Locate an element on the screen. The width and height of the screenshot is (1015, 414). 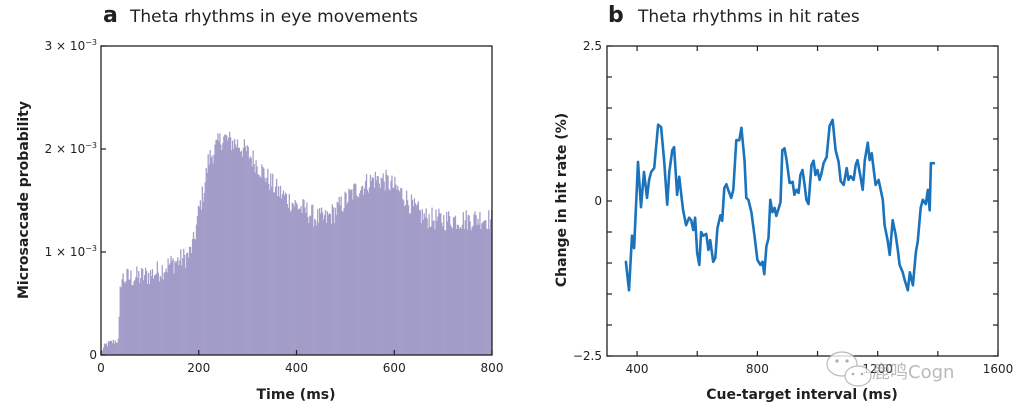
y-tick-label: 1 × 10⁻³ is located at coordinates (71, 251).